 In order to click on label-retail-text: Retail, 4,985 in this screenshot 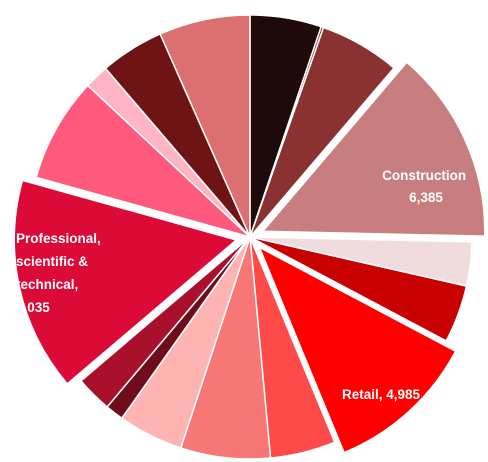, I will do `click(381, 394)`.